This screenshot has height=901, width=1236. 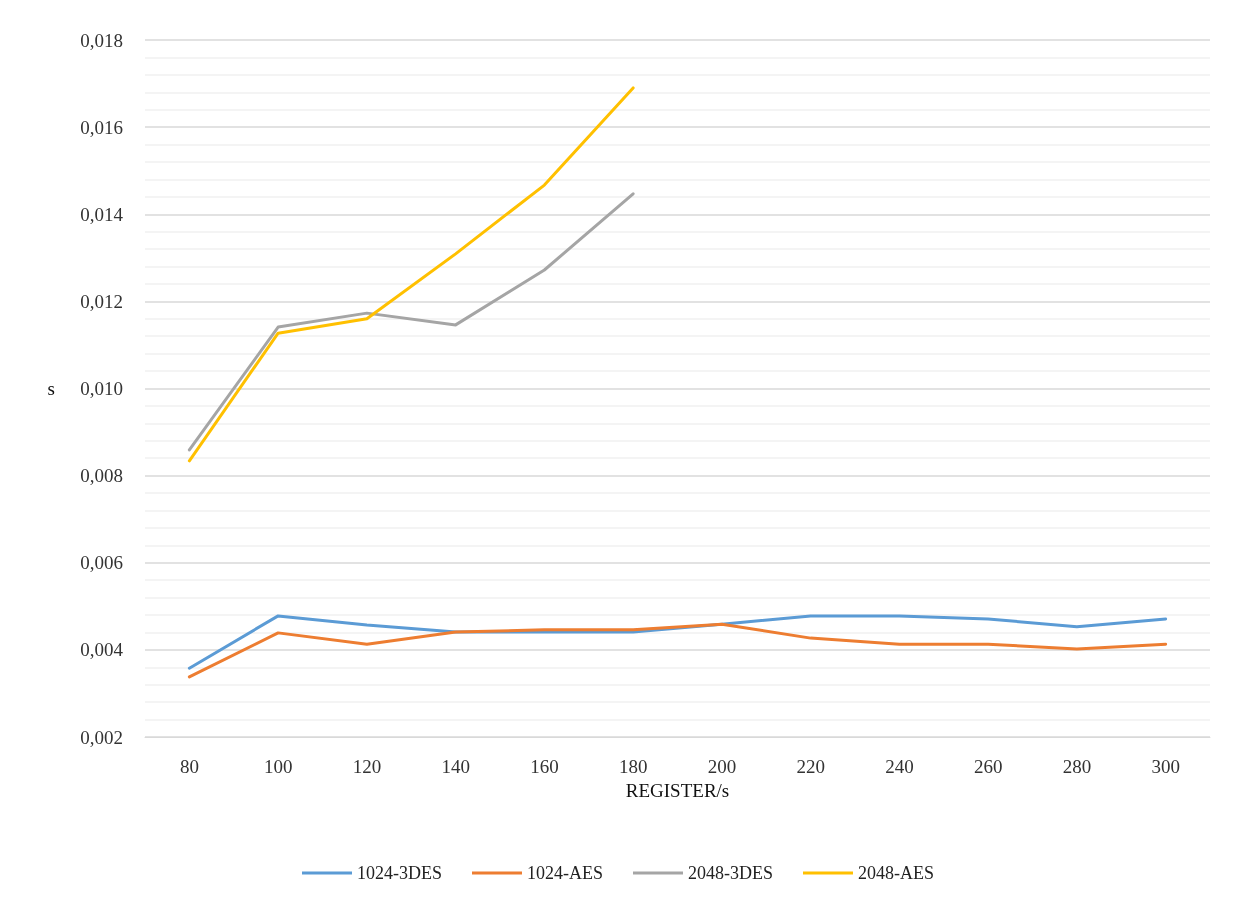 What do you see at coordinates (278, 766) in the screenshot?
I see `x-tick-label: 100` at bounding box center [278, 766].